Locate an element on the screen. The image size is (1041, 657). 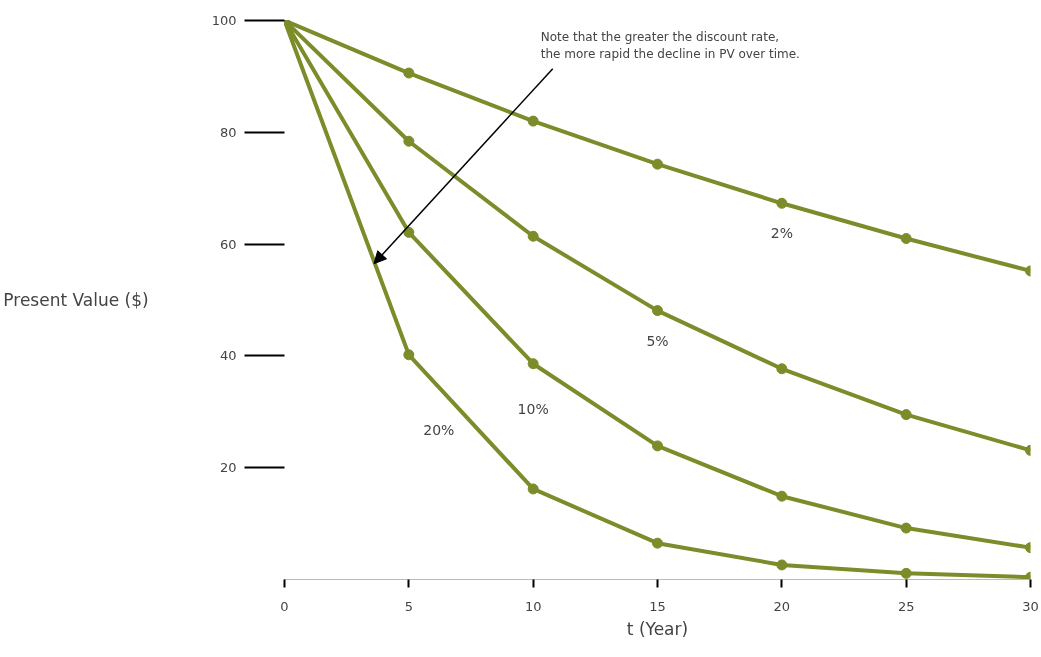
y-axis-title: Present Value ($) is located at coordinates (76, 300).